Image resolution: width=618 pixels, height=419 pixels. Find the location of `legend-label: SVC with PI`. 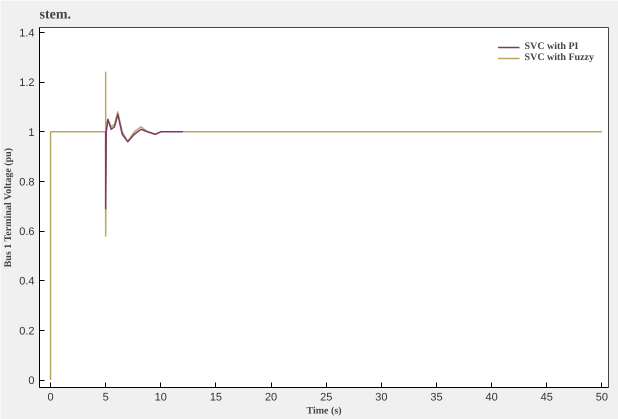

legend-label: SVC with PI is located at coordinates (551, 46).